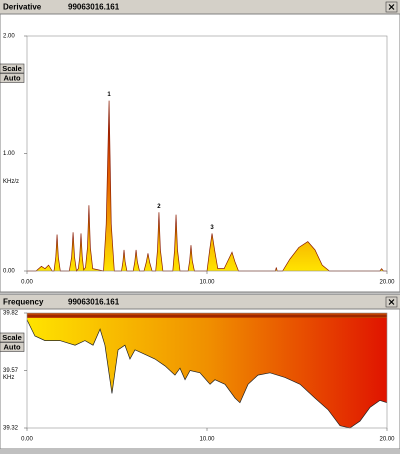 This screenshot has height=454, width=400. What do you see at coordinates (11, 429) in the screenshot?
I see `y-tick-label: 39.32` at bounding box center [11, 429].